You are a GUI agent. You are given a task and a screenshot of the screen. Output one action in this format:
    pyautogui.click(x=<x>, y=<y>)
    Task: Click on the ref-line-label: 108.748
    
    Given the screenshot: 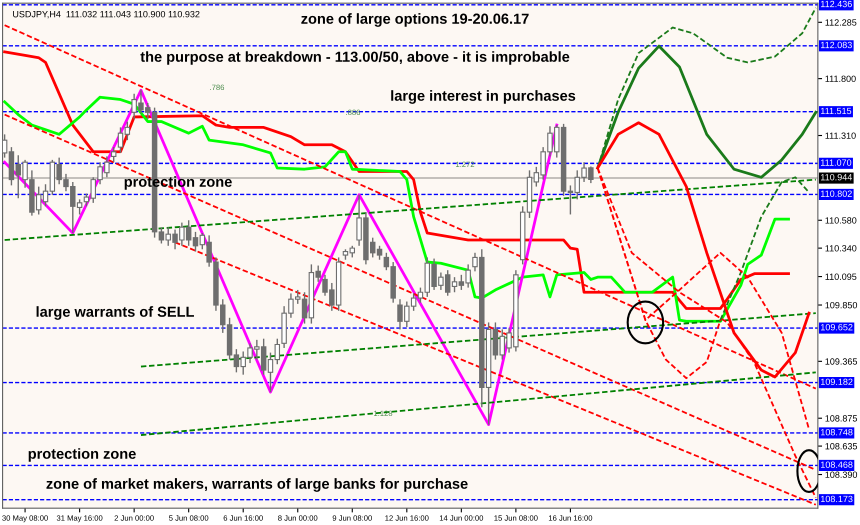 What is the action you would take?
    pyautogui.click(x=836, y=432)
    